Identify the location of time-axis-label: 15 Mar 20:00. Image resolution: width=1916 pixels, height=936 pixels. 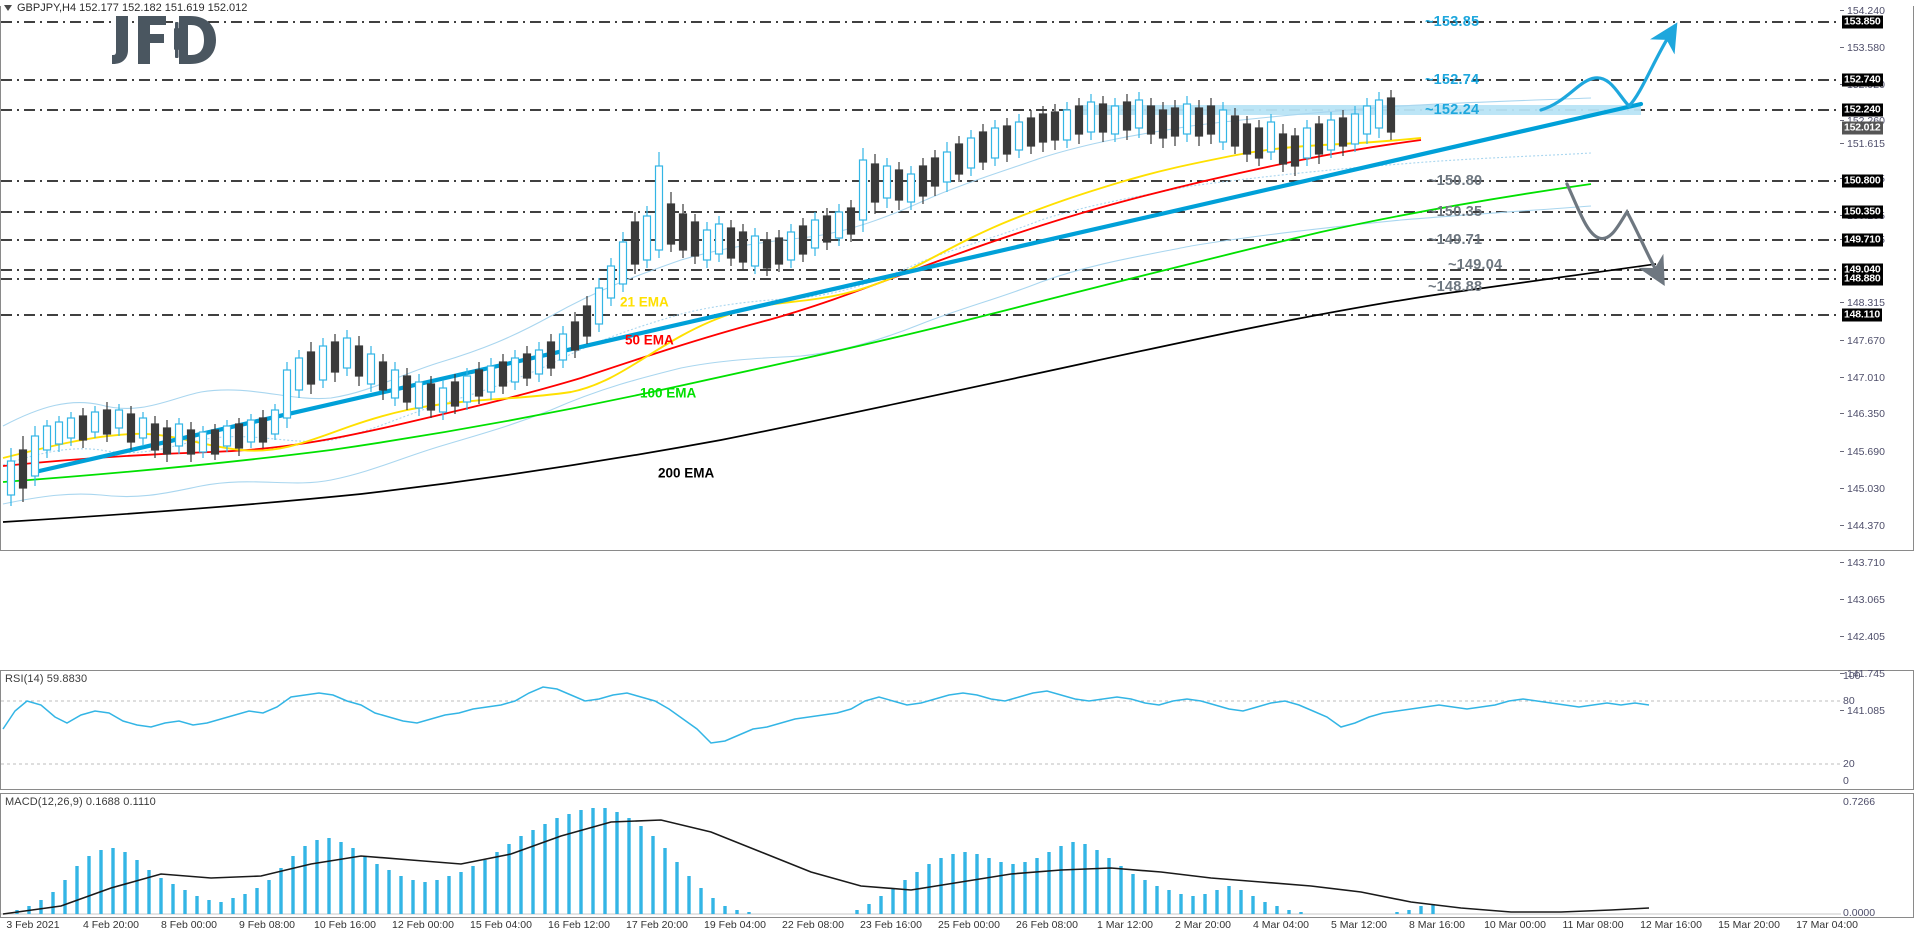
(1749, 925).